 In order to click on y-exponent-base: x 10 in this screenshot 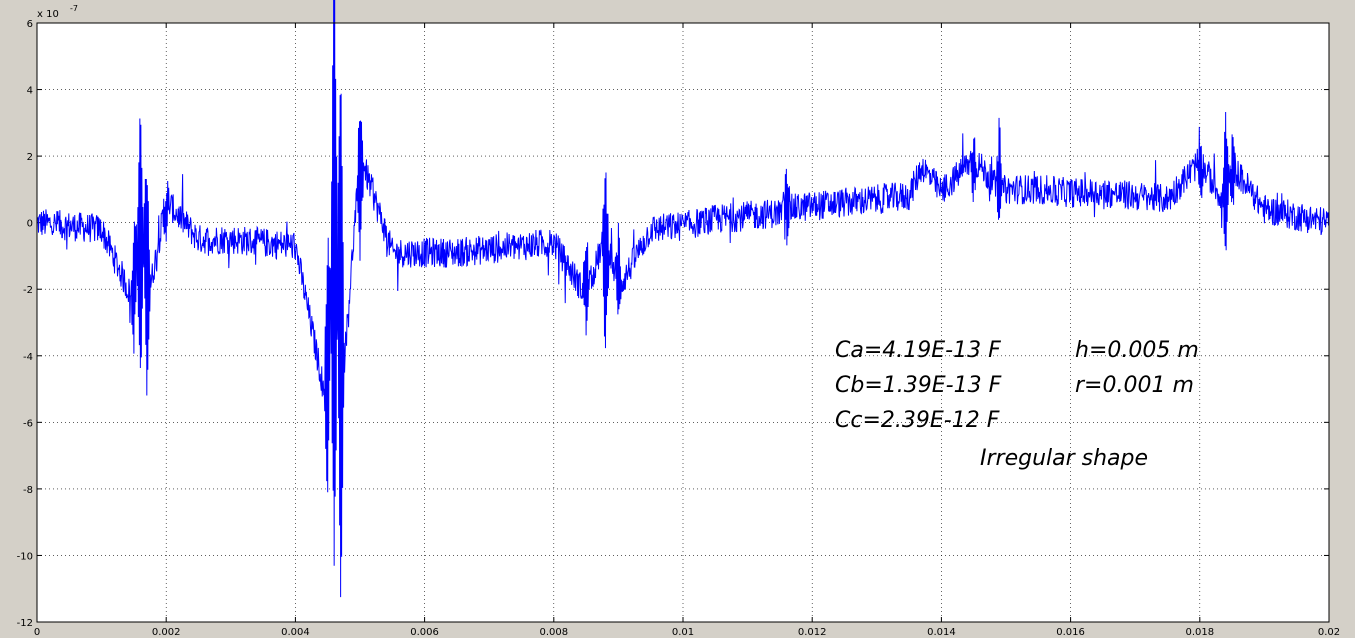, I will do `click(48, 14)`.